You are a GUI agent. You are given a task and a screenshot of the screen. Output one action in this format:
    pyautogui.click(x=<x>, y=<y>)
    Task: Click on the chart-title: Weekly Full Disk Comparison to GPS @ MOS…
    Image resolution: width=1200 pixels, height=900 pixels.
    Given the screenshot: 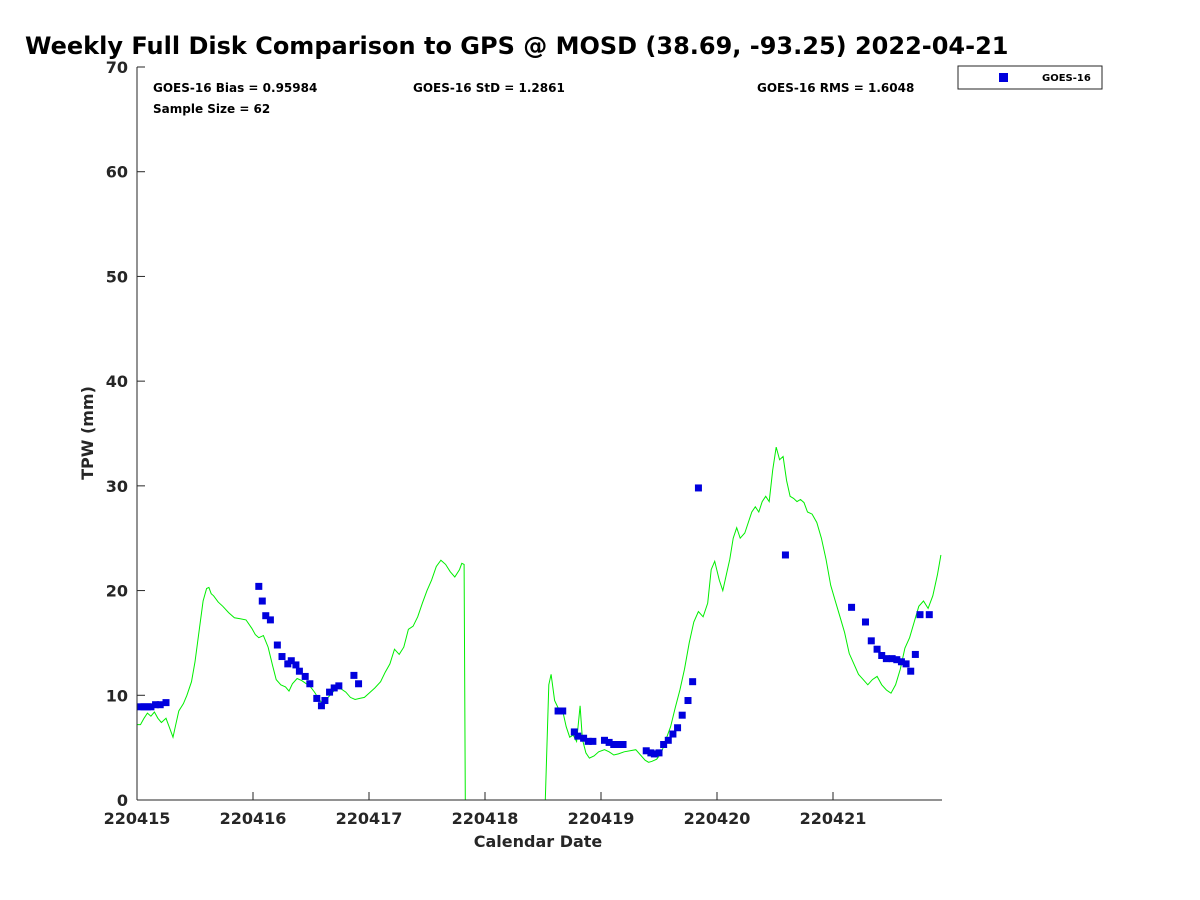 What is the action you would take?
    pyautogui.click(x=516, y=46)
    